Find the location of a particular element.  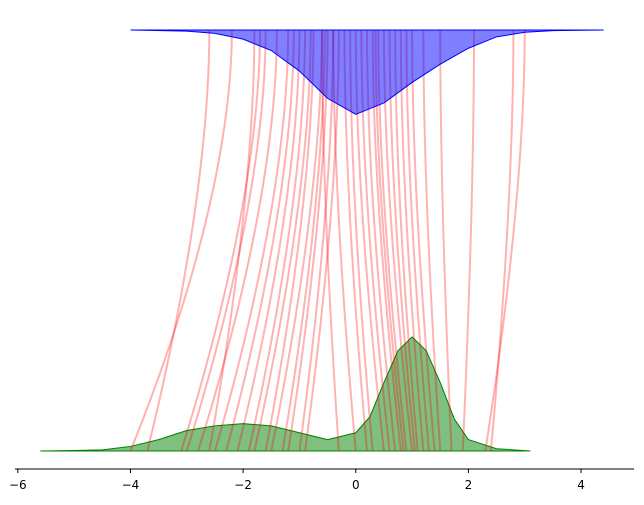

x-tick-label: 2 is located at coordinates (469, 485).